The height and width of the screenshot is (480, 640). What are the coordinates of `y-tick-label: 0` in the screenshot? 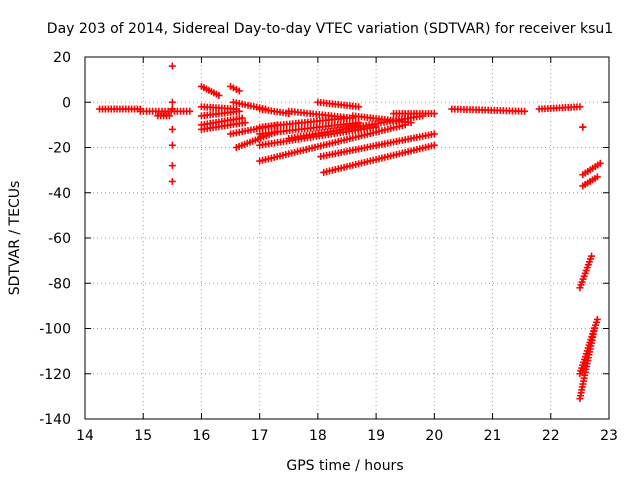 It's located at (66, 103).